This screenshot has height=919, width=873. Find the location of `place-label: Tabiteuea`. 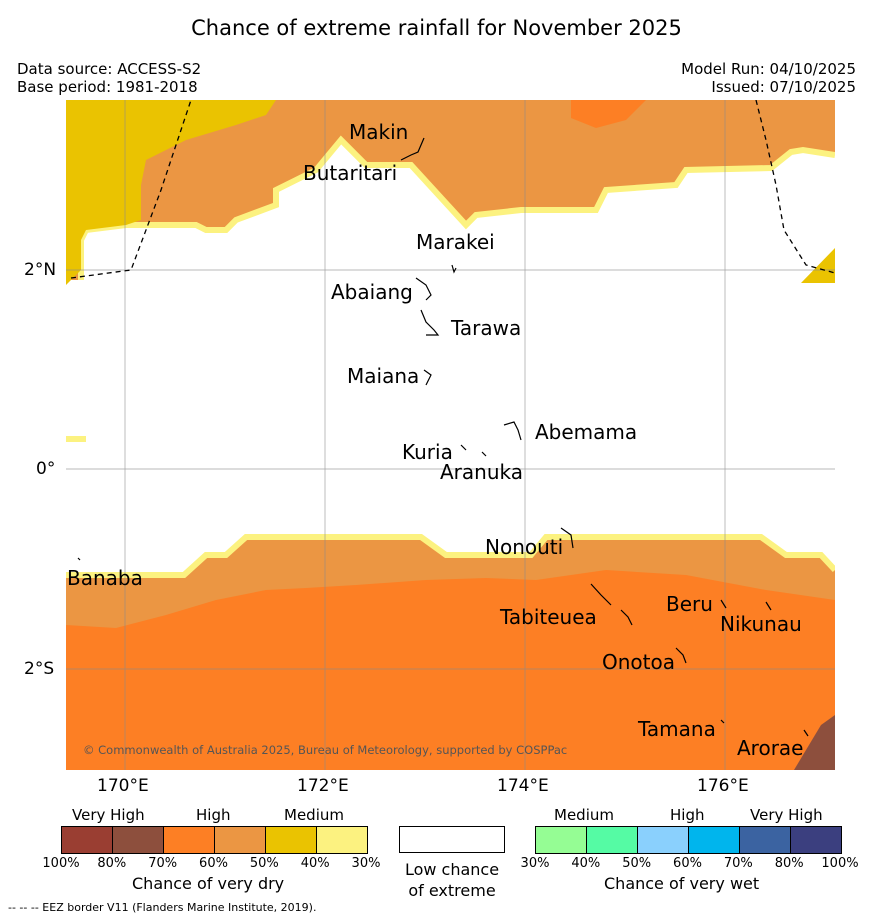

place-label: Tabiteuea is located at coordinates (548, 617).